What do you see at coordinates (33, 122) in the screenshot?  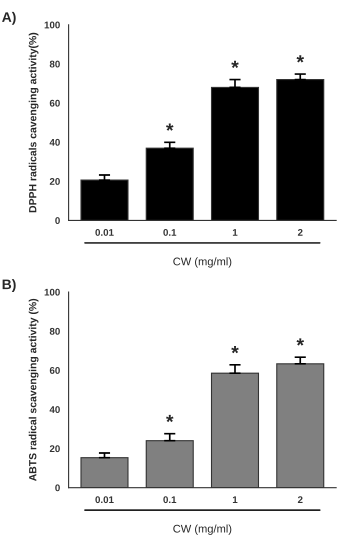 I see `y-axis-title: DPPH radicals cavenging activity(%)` at bounding box center [33, 122].